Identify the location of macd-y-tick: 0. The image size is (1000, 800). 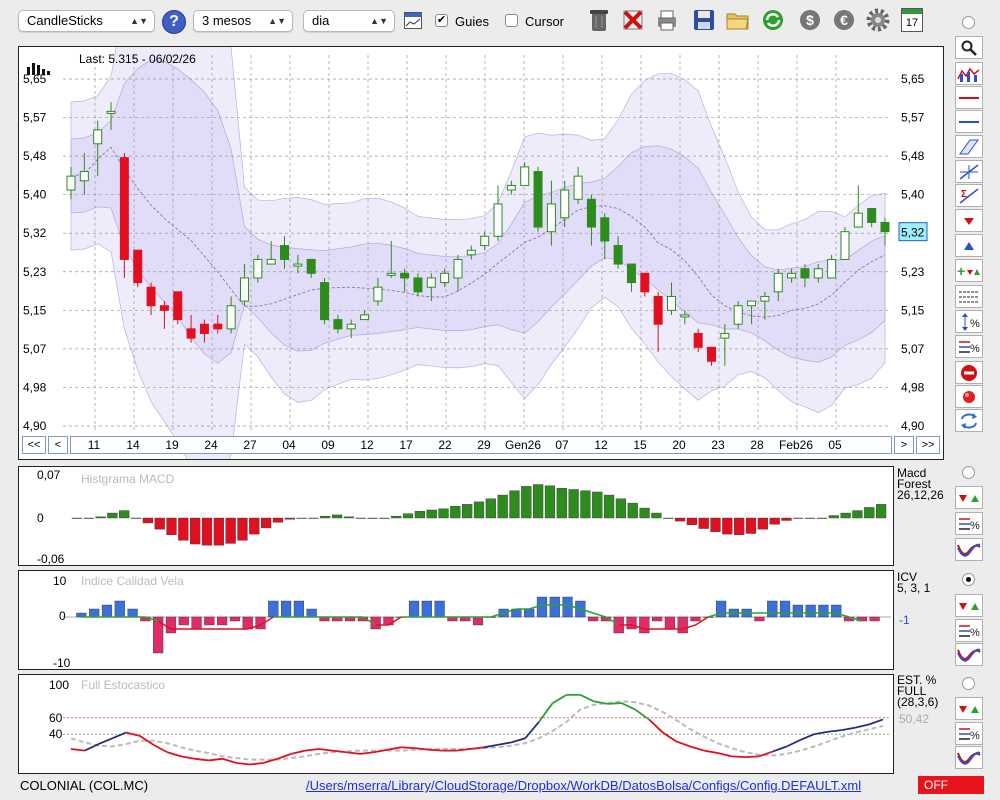
(40, 518).